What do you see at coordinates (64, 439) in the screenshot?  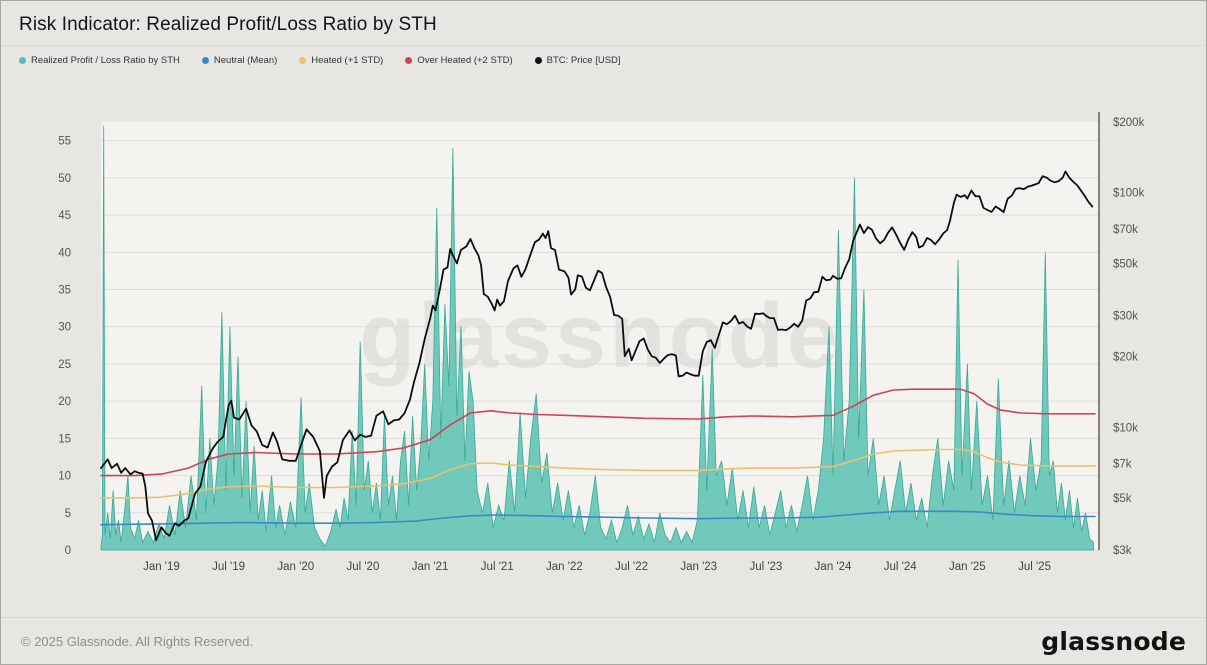 I see `y-left-tick-label: 15` at bounding box center [64, 439].